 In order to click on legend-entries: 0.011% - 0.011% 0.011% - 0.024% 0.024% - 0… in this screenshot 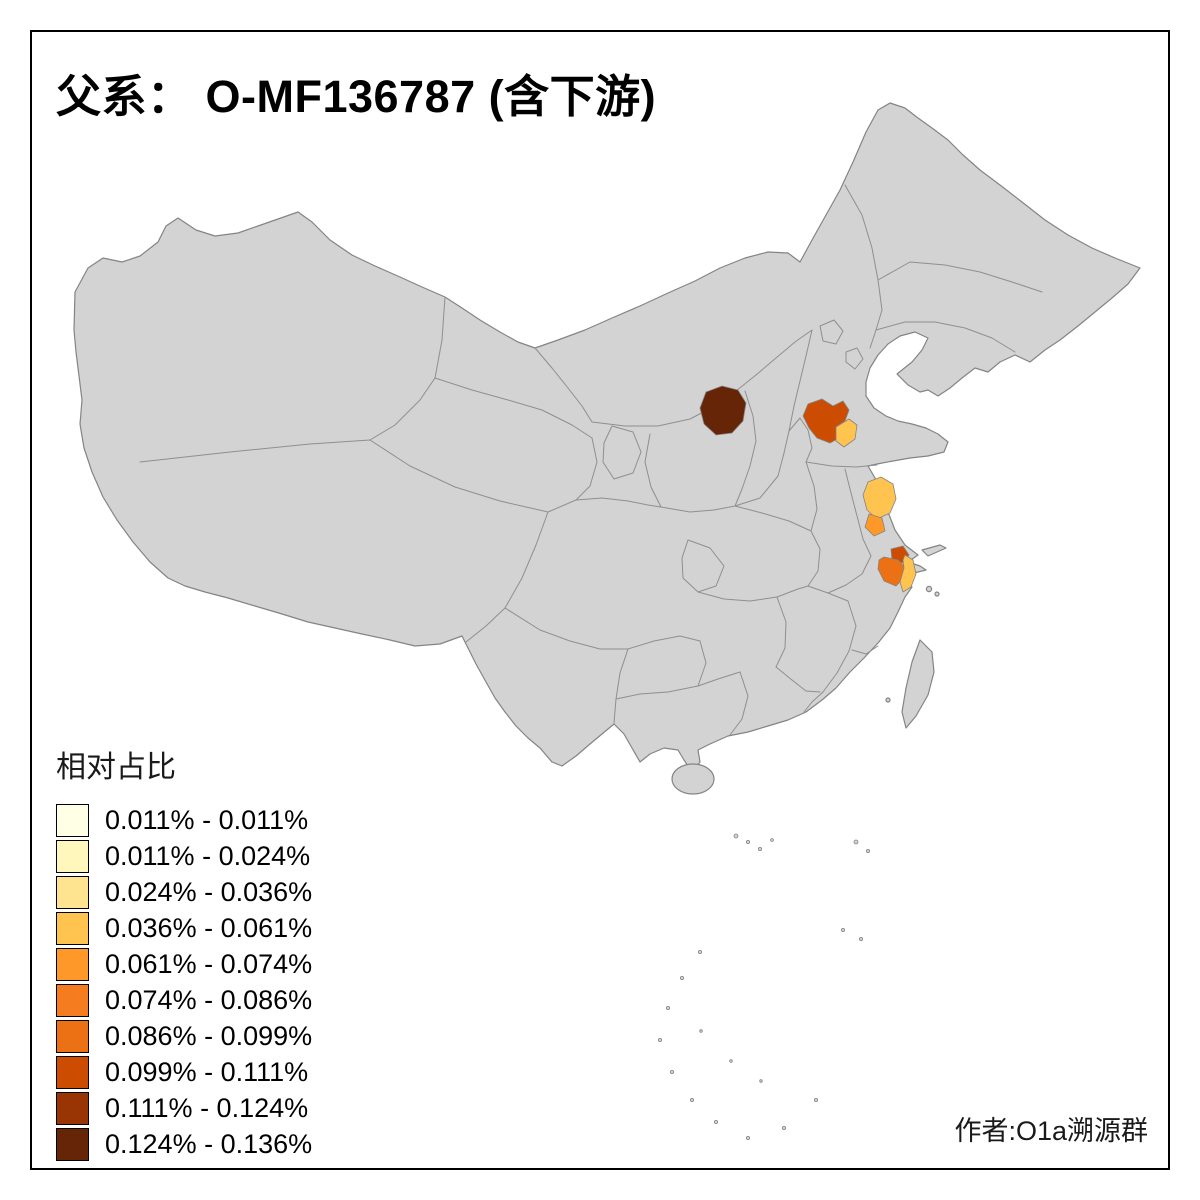, I will do `click(184, 982)`.